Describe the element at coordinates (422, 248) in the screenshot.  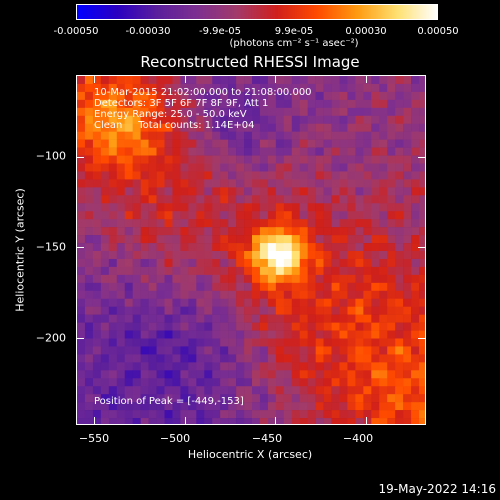
I see `axis-tick` at that location.